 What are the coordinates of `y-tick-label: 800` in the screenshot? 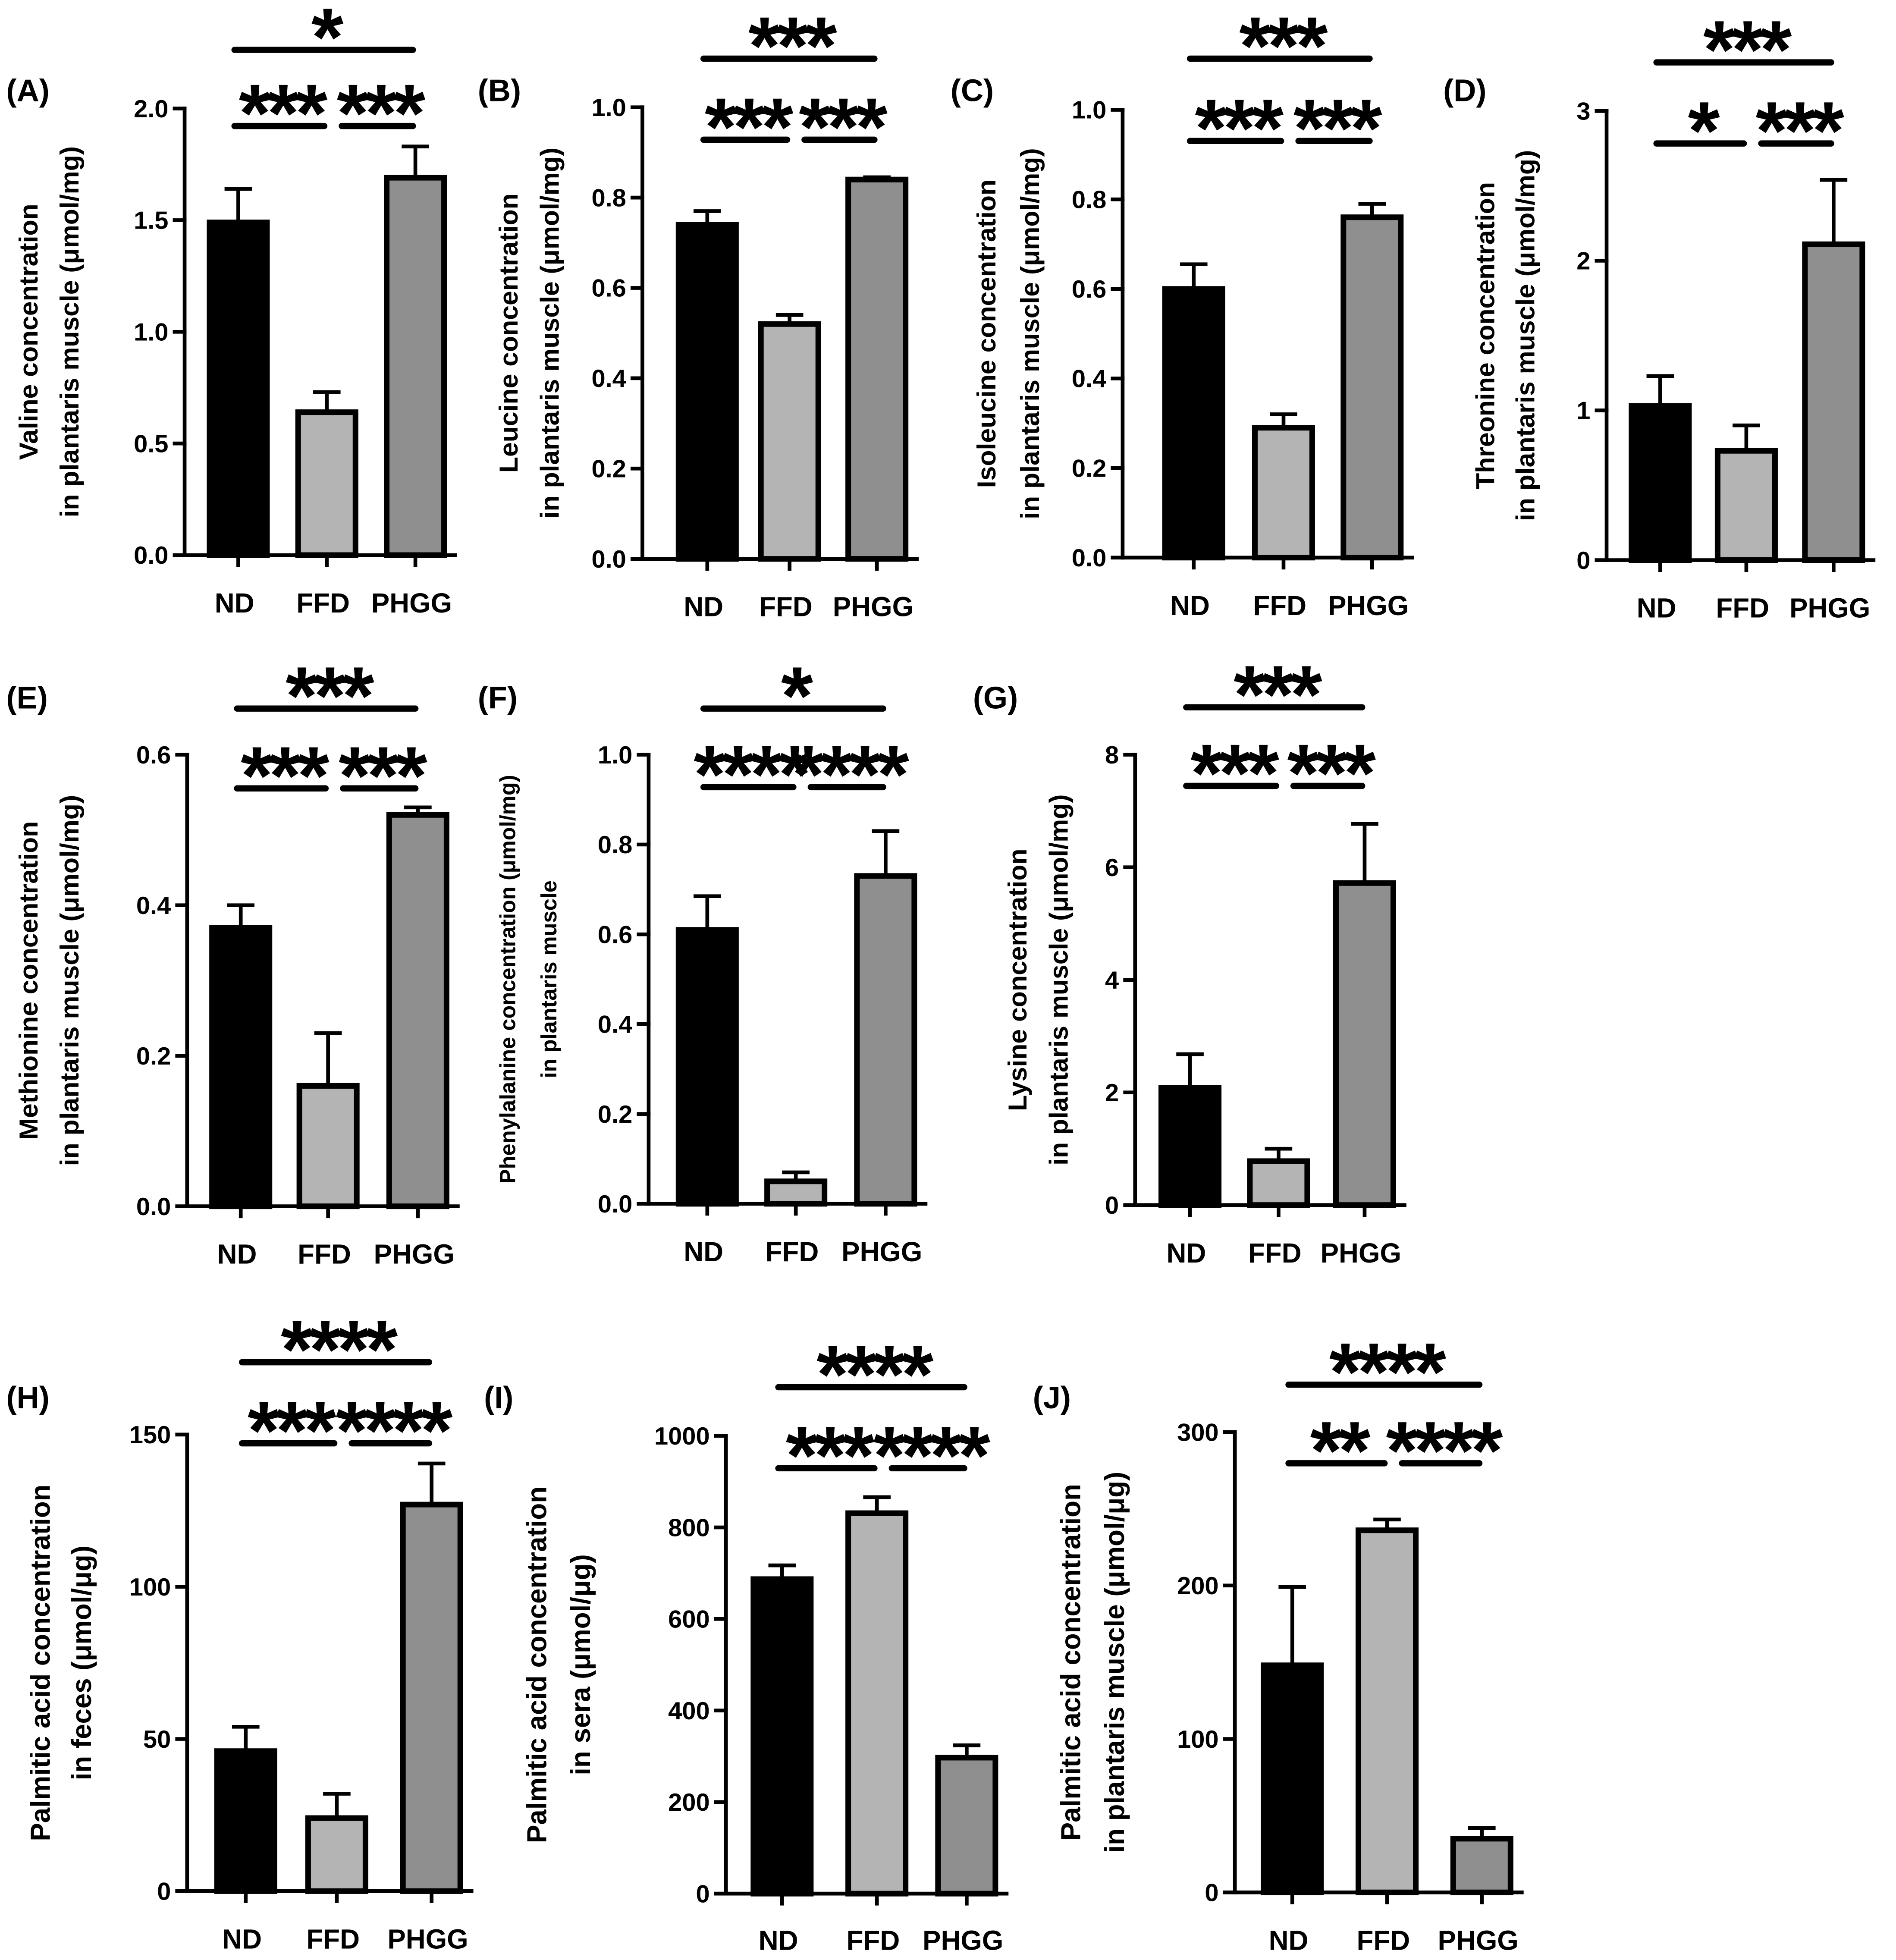 It's located at (688, 1528).